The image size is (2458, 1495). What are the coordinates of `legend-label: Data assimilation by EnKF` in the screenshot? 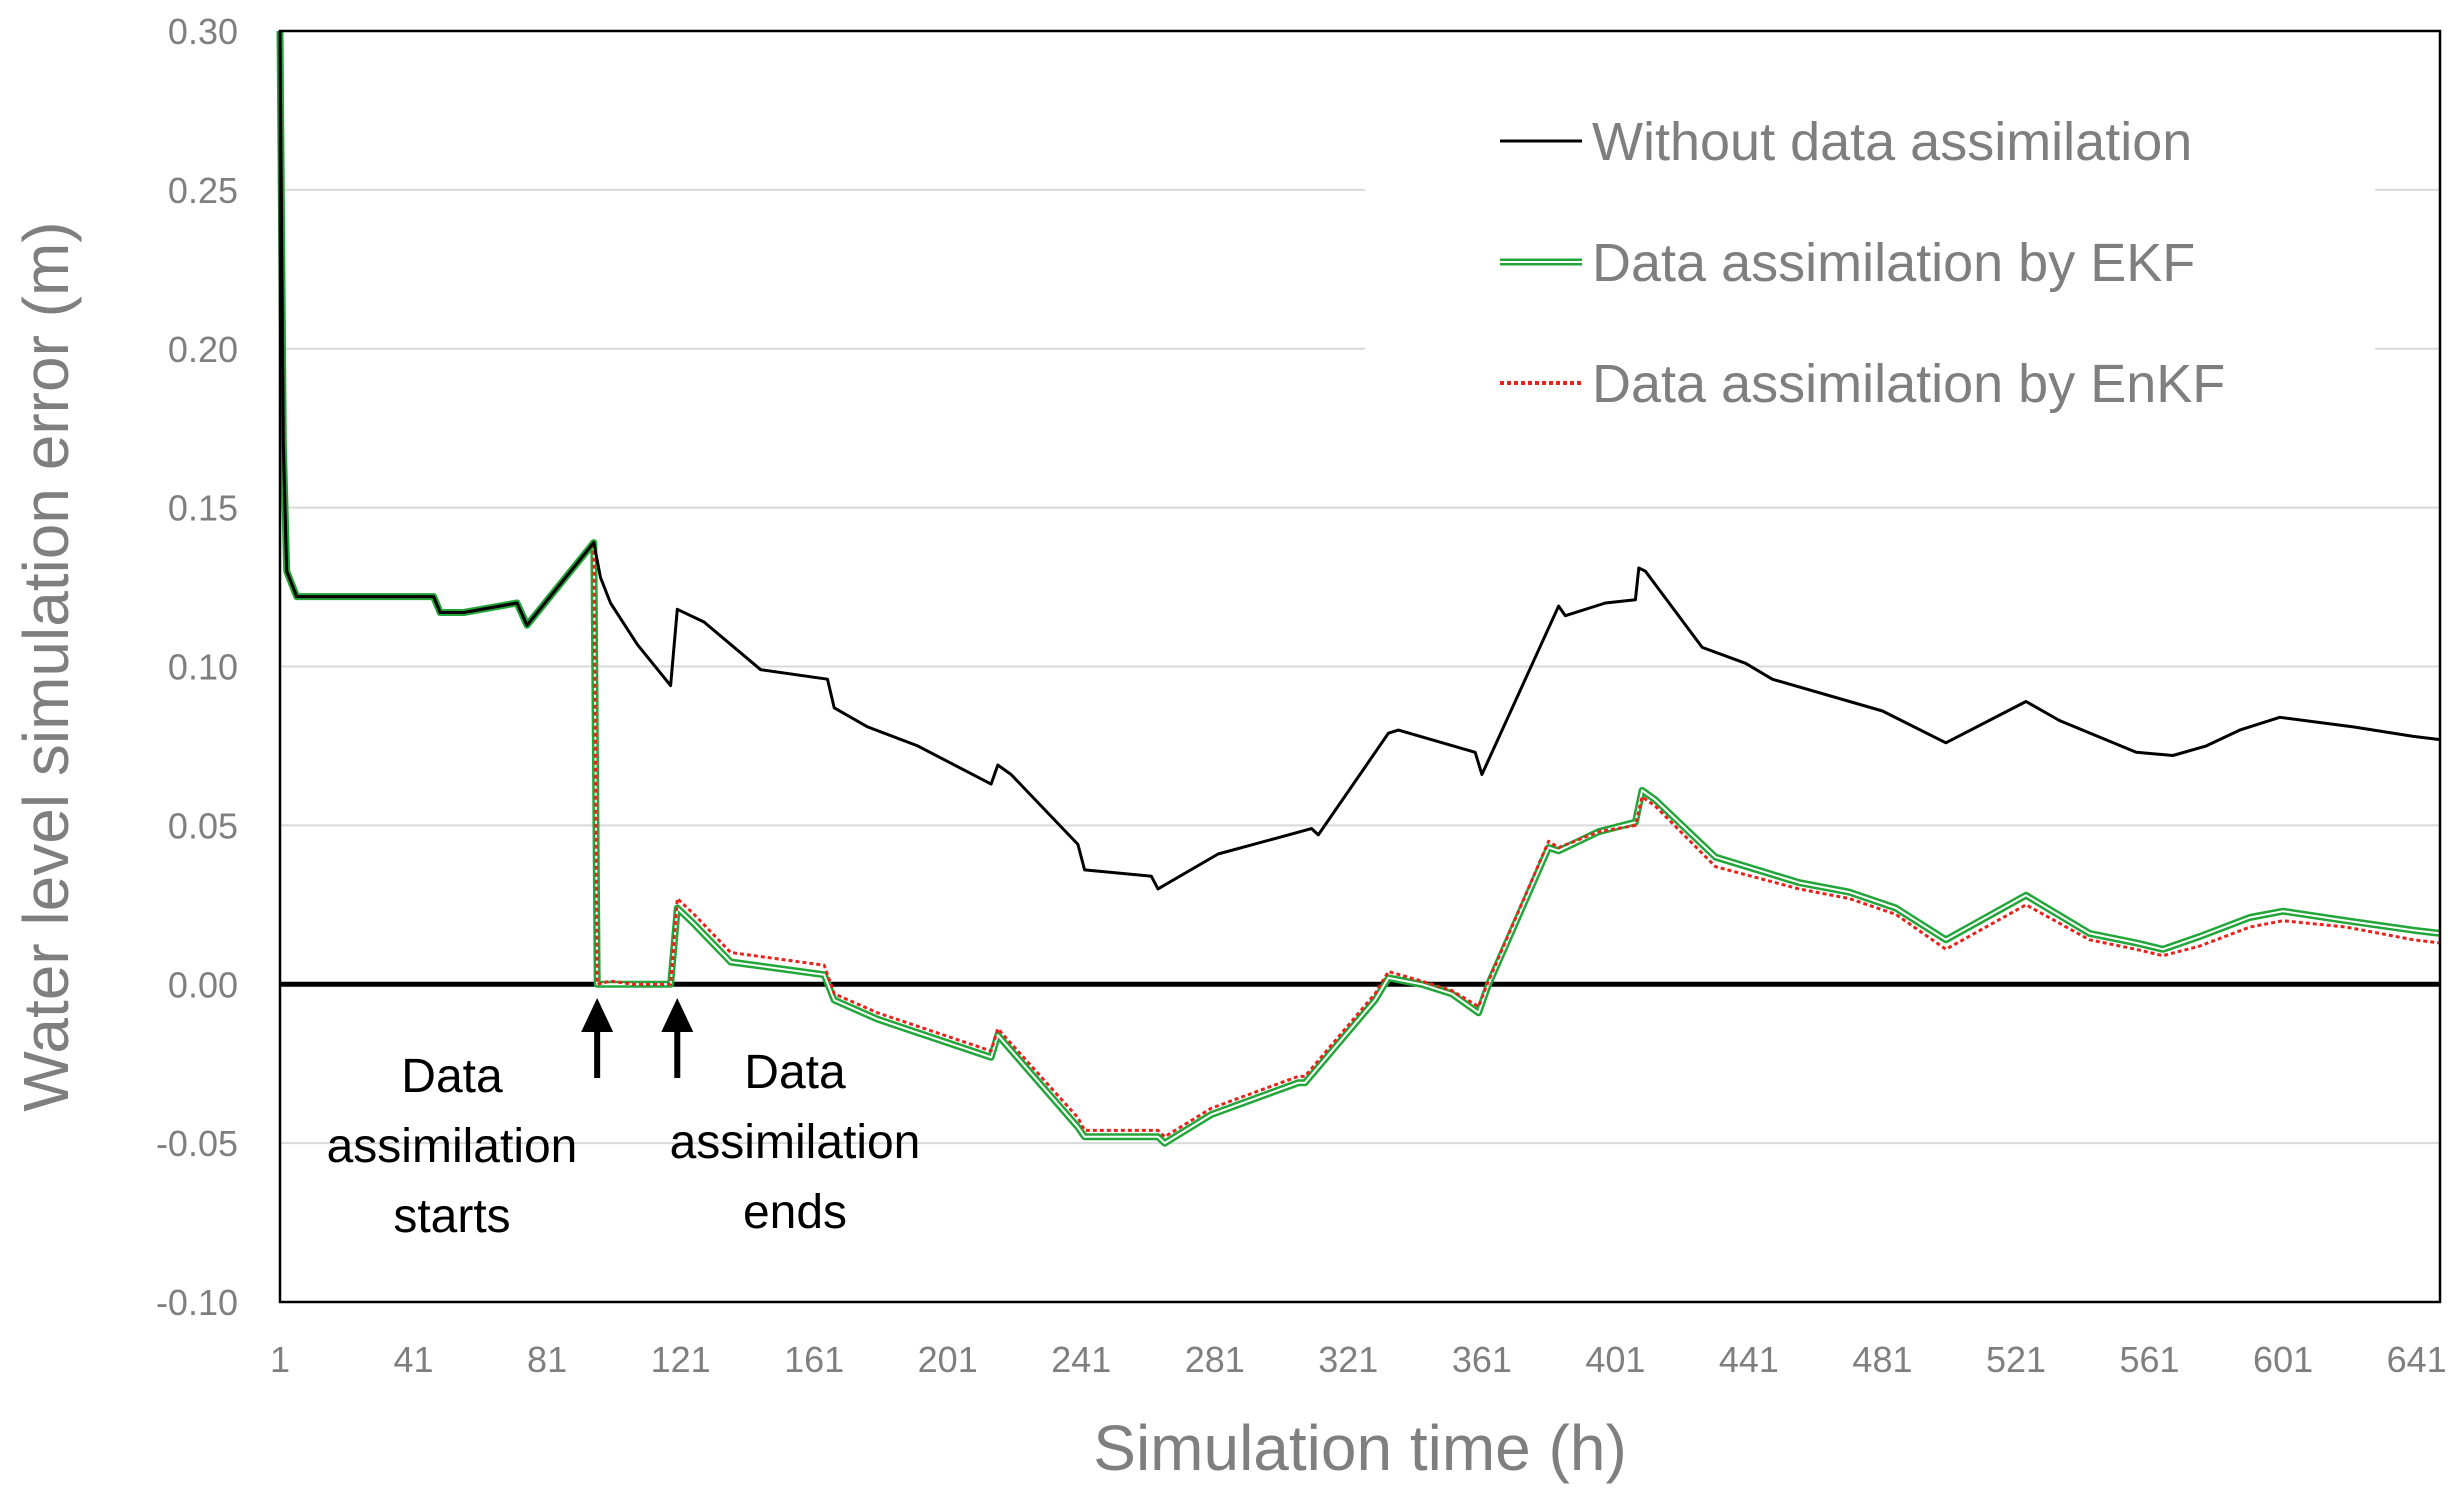 It's located at (1908, 384).